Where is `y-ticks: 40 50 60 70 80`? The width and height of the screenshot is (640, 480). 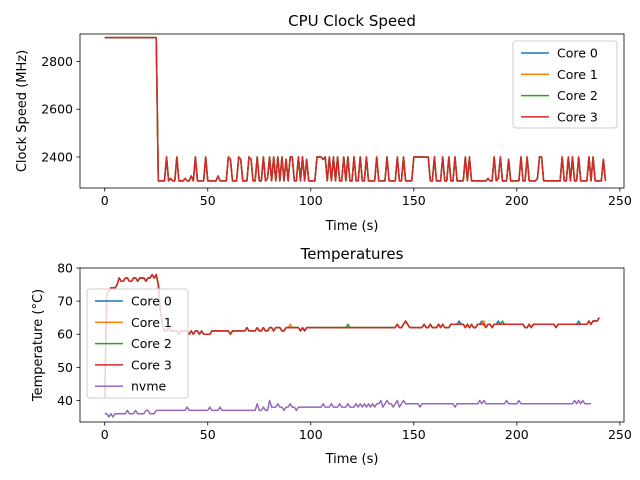
y-ticks: 40 50 60 70 80 is located at coordinates (68, 334).